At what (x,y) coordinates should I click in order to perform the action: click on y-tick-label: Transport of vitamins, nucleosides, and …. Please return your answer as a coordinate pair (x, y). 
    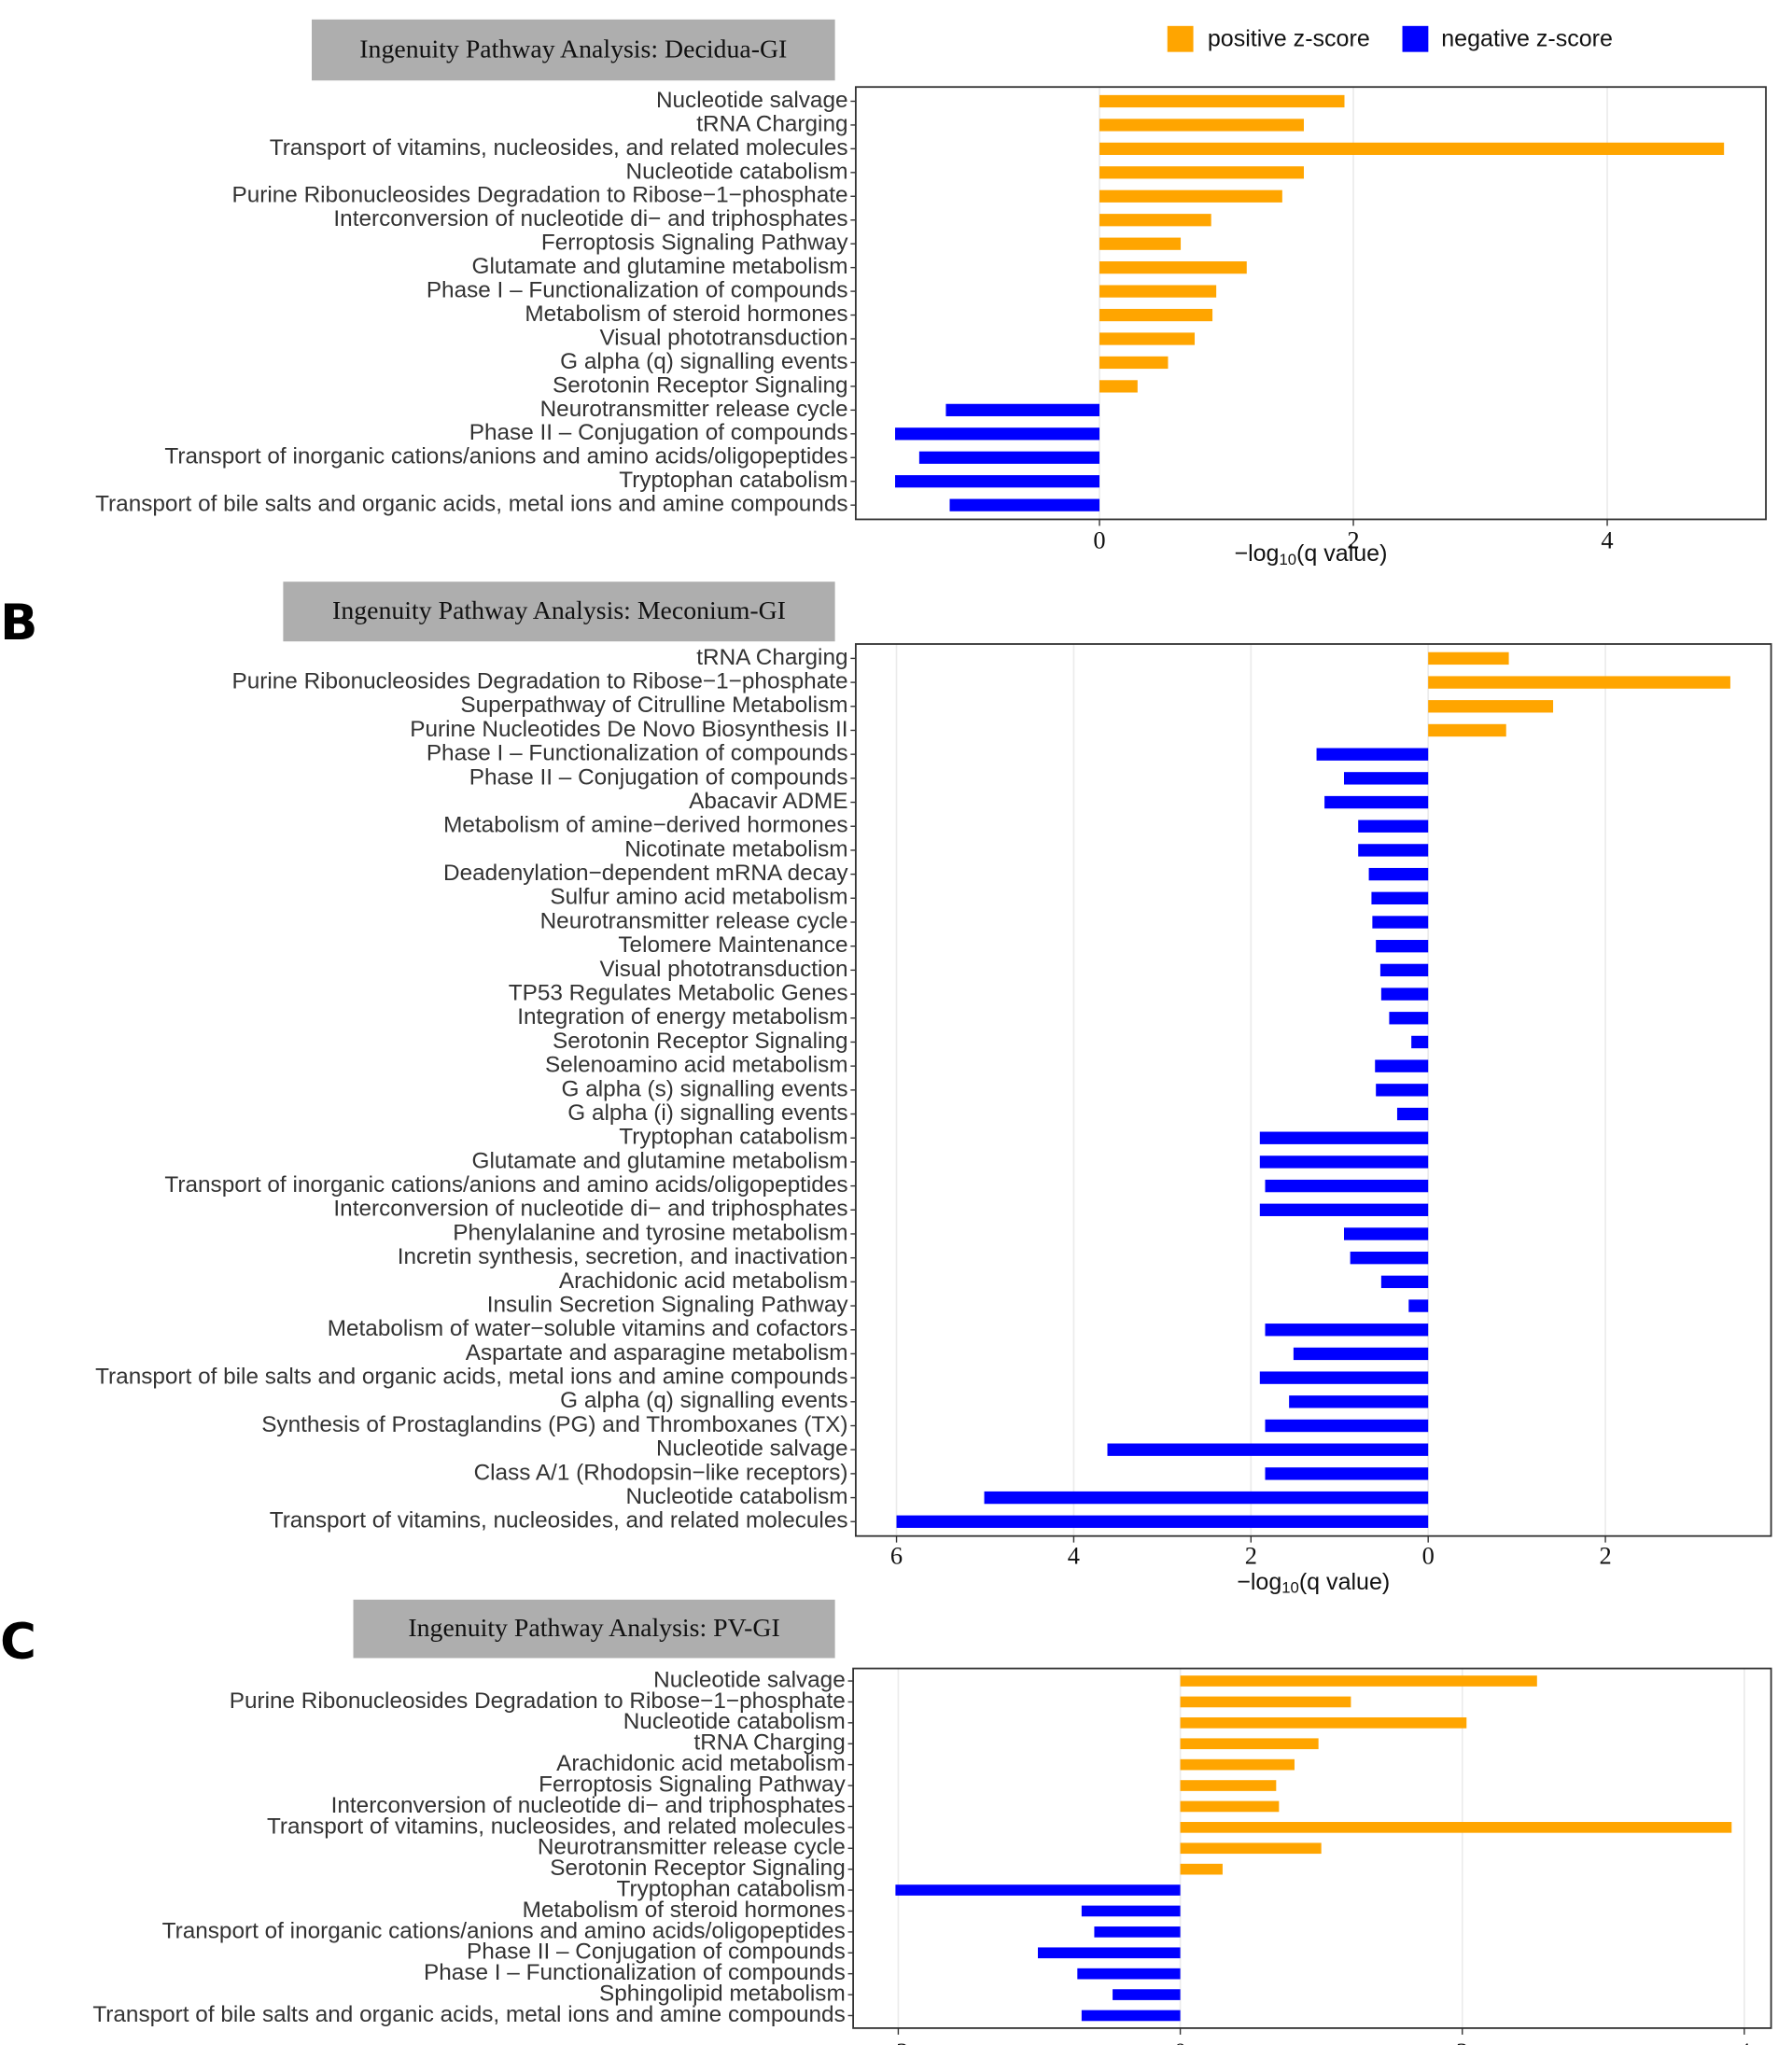
    Looking at the image, I should click on (559, 1521).